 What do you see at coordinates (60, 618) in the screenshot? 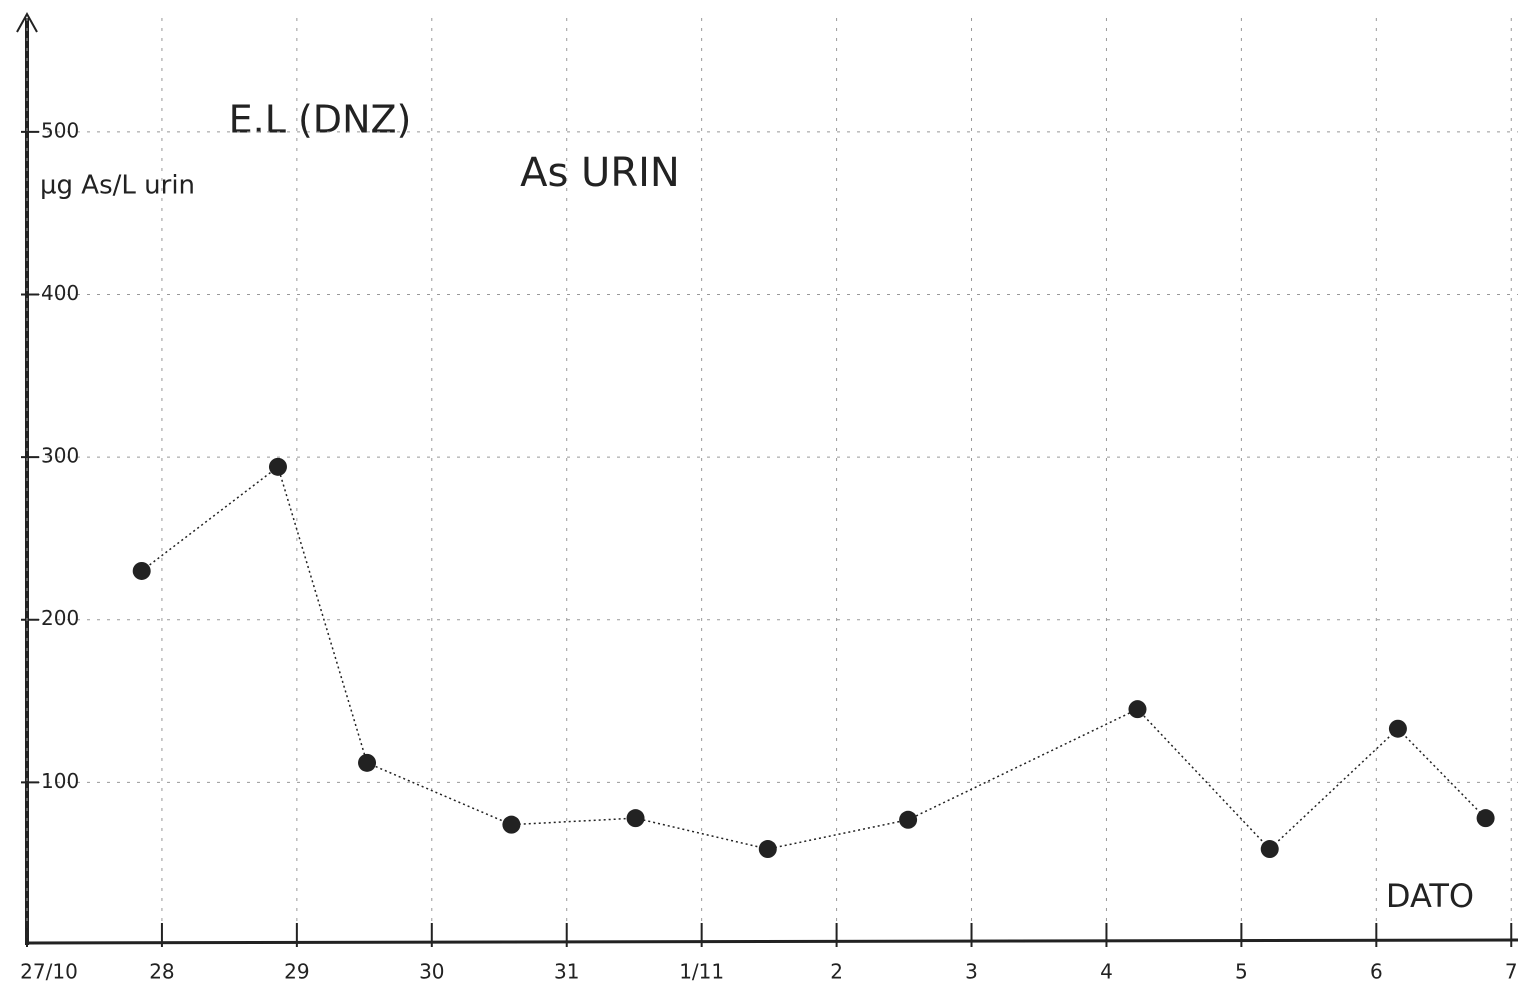
I see `y-tick-label: 200` at bounding box center [60, 618].